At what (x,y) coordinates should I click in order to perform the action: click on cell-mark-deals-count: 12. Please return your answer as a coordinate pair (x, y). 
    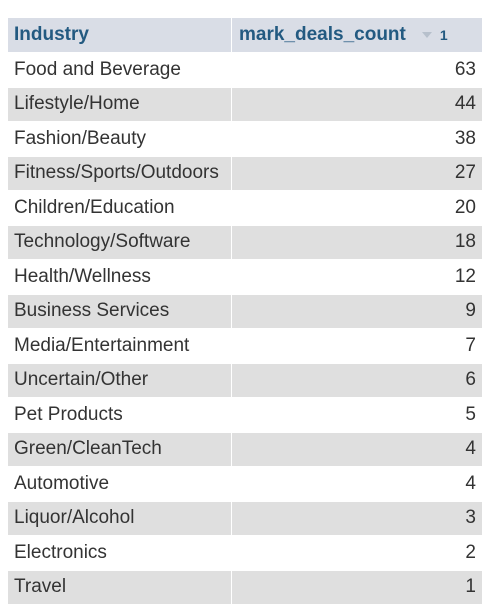
    Looking at the image, I should click on (357, 277).